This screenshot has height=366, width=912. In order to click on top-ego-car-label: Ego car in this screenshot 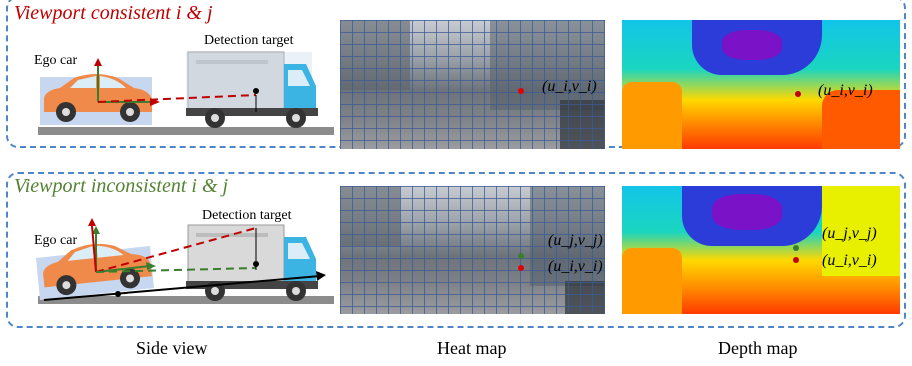, I will do `click(56, 60)`.